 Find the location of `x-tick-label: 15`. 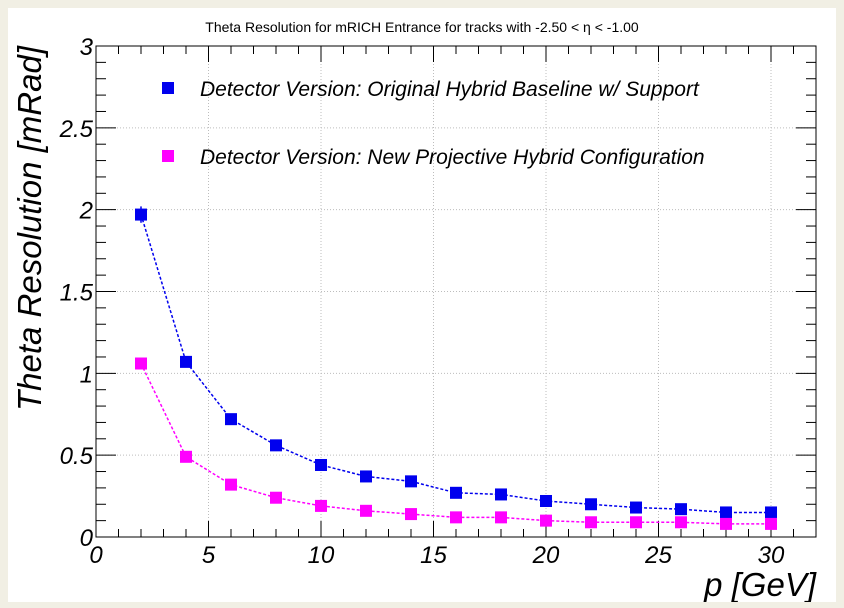

x-tick-label: 15 is located at coordinates (433, 555).